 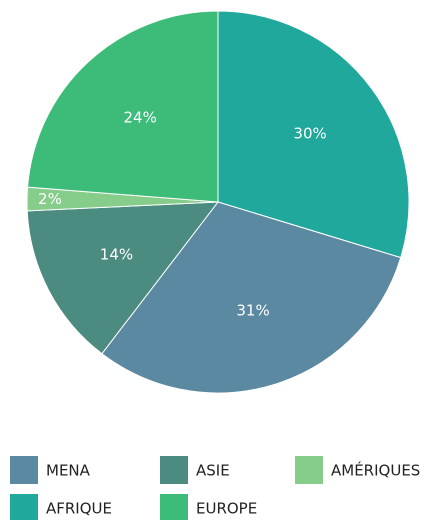 What do you see at coordinates (226, 509) in the screenshot?
I see `legend-label: EUROPE` at bounding box center [226, 509].